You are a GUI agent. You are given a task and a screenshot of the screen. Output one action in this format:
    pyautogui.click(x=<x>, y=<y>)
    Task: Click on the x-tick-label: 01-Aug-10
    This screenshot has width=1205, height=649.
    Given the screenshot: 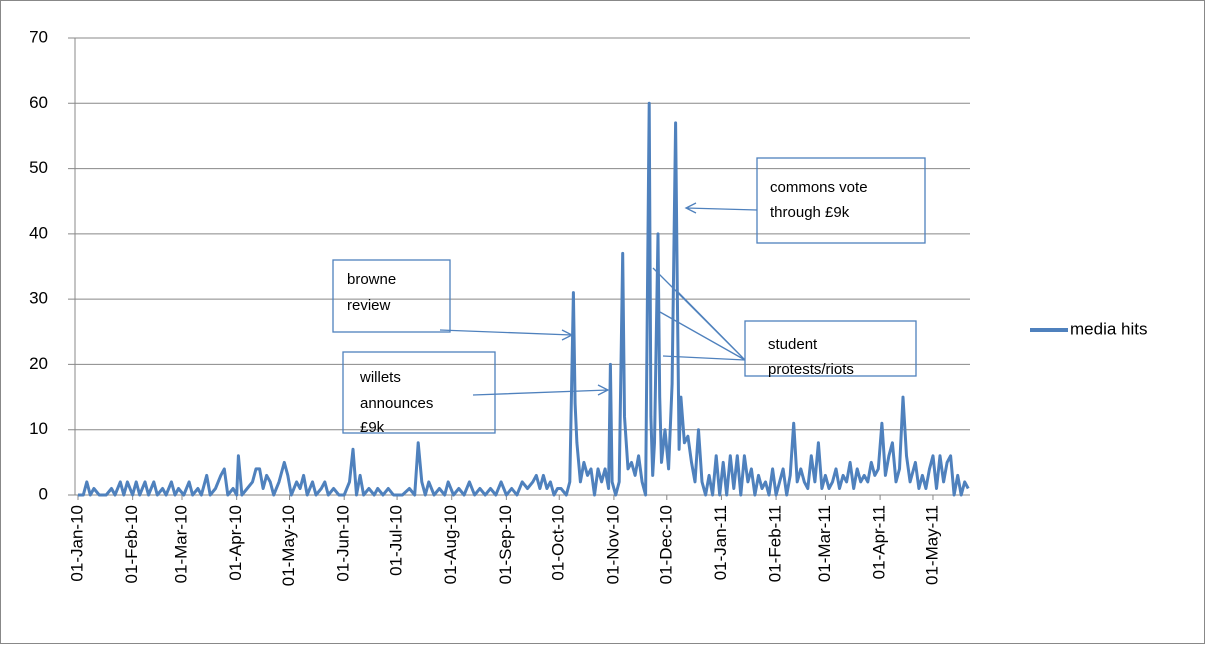 What is the action you would take?
    pyautogui.click(x=450, y=544)
    